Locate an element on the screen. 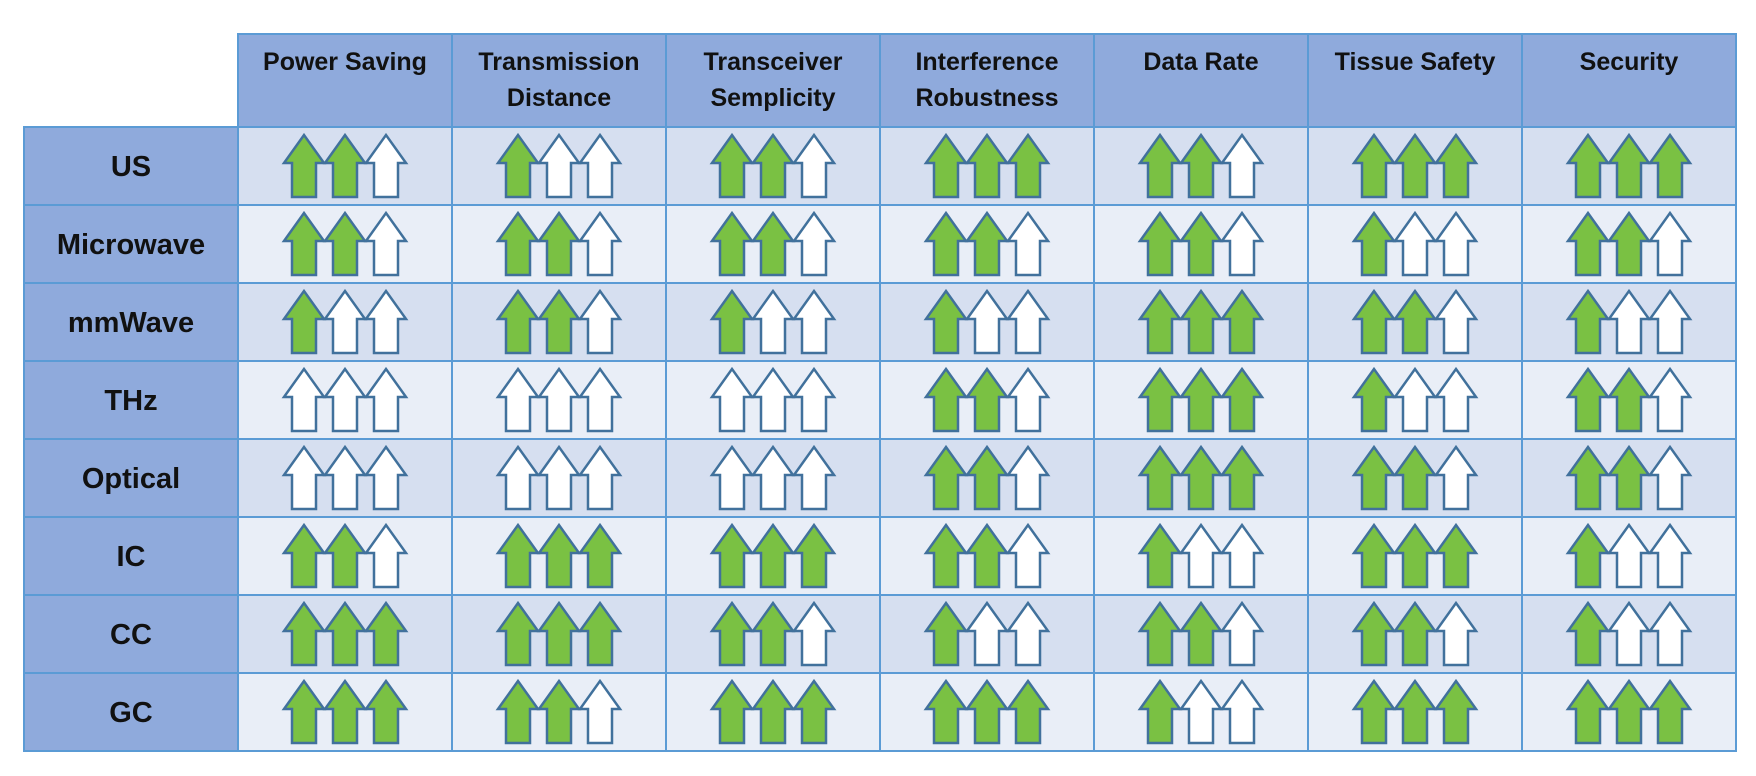 This screenshot has width=1756, height=776. rating-cell-thz-data-rate is located at coordinates (1201, 399).